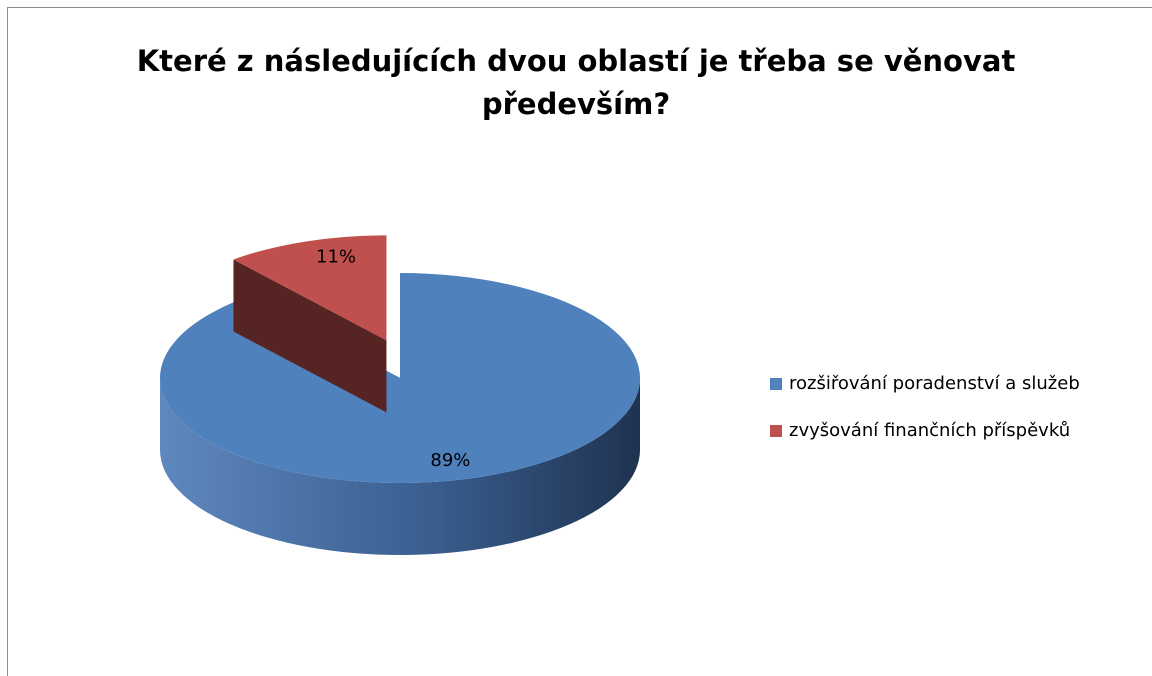  What do you see at coordinates (450, 460) in the screenshot?
I see `data-label: 89%` at bounding box center [450, 460].